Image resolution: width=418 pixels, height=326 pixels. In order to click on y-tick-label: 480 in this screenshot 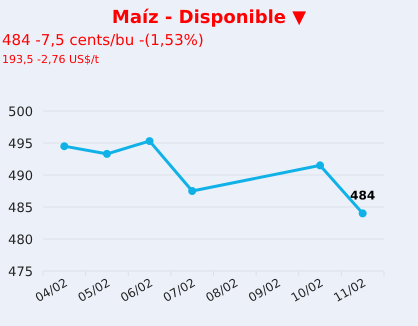, I will do `click(20, 240)`.